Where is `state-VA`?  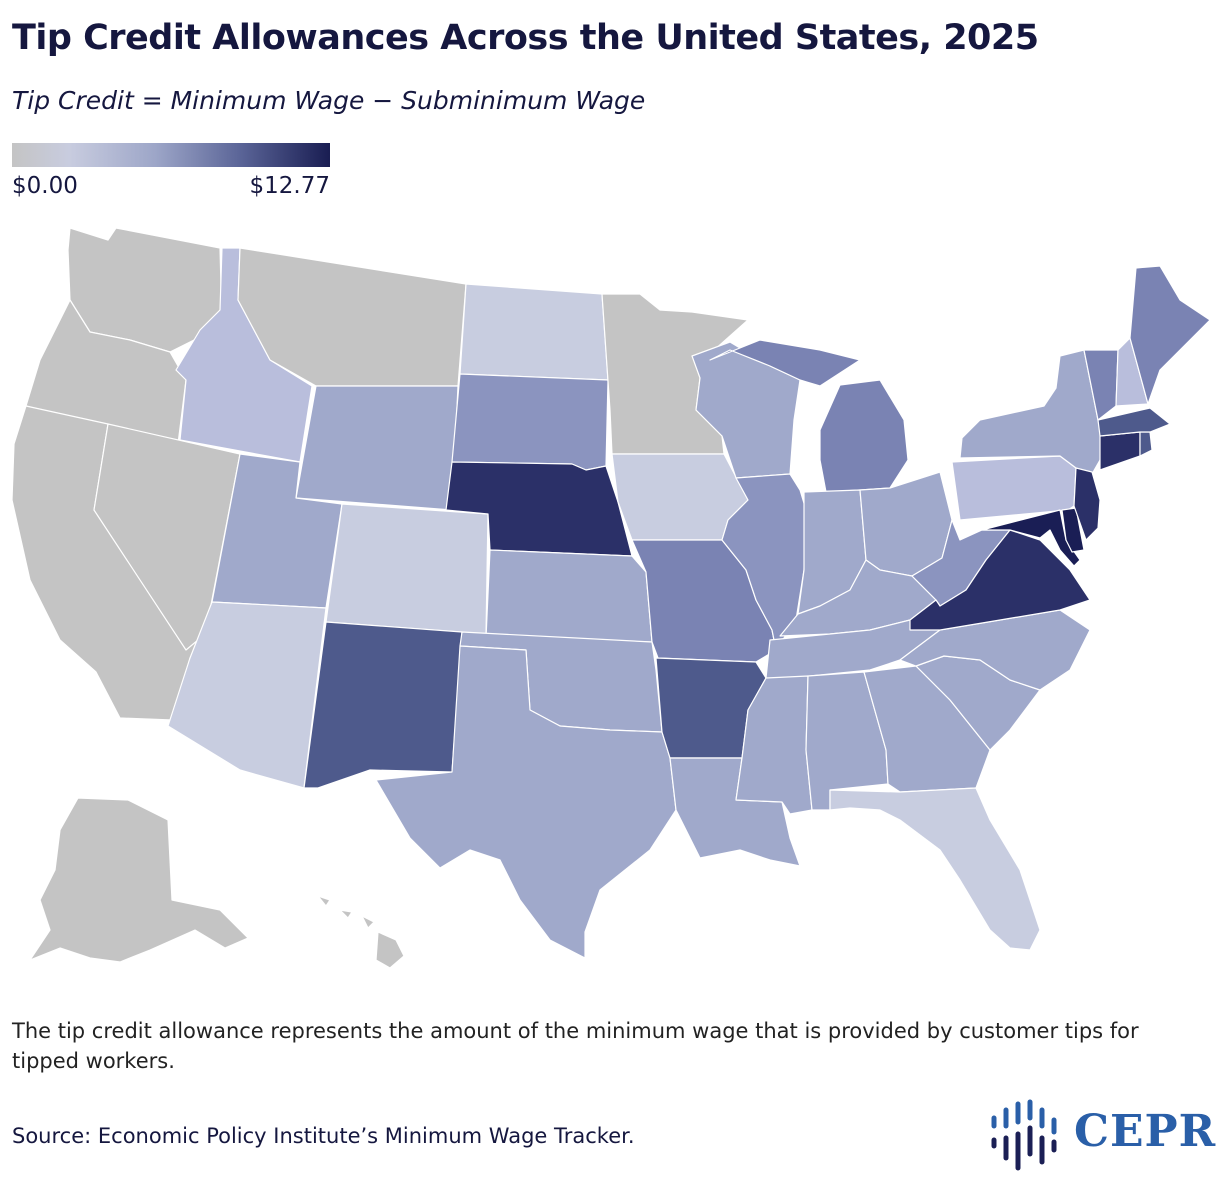
state-VA is located at coordinates (1000, 580).